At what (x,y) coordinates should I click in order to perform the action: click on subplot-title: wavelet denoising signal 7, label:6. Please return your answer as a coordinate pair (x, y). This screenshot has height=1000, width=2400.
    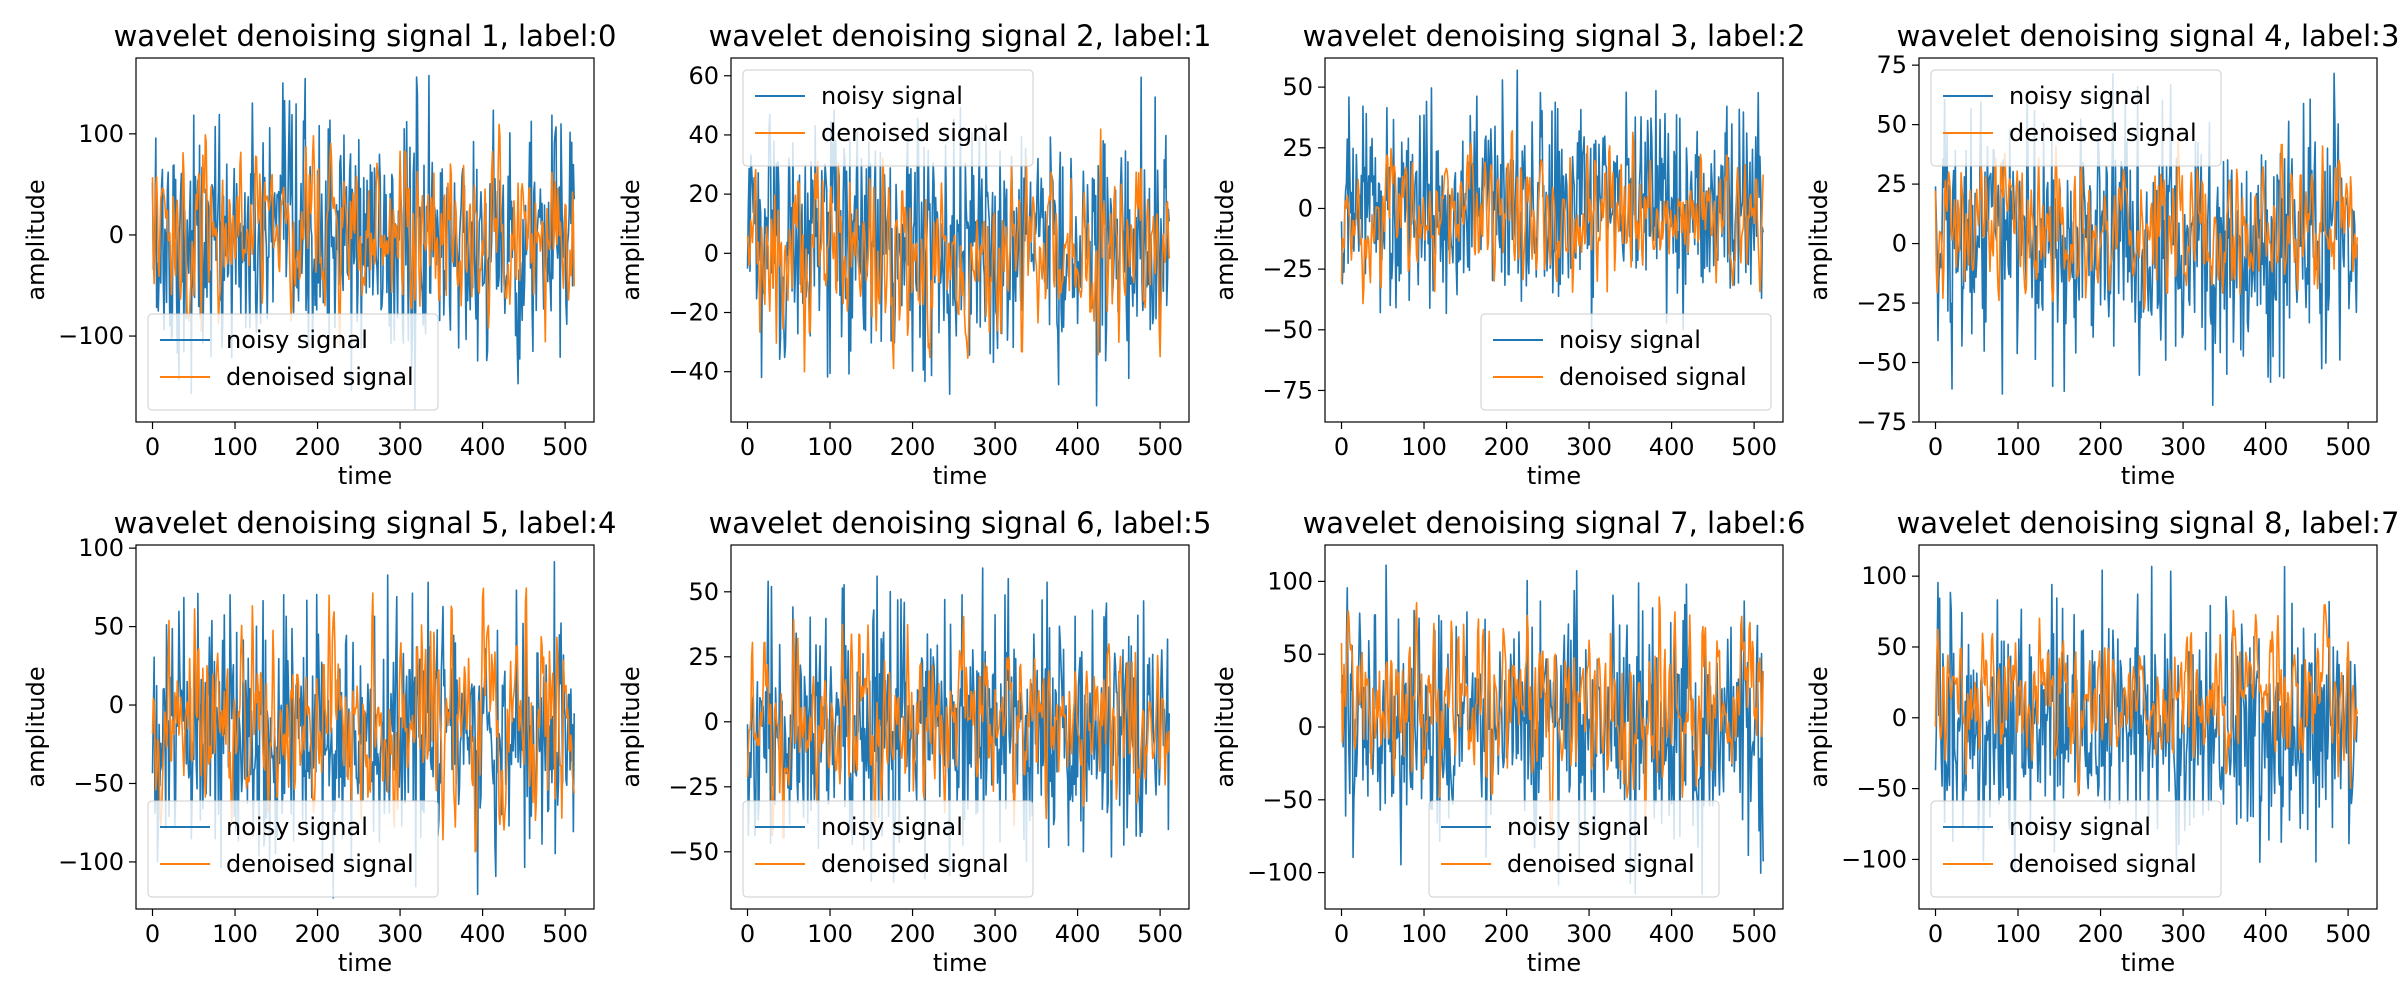
    Looking at the image, I should click on (1554, 523).